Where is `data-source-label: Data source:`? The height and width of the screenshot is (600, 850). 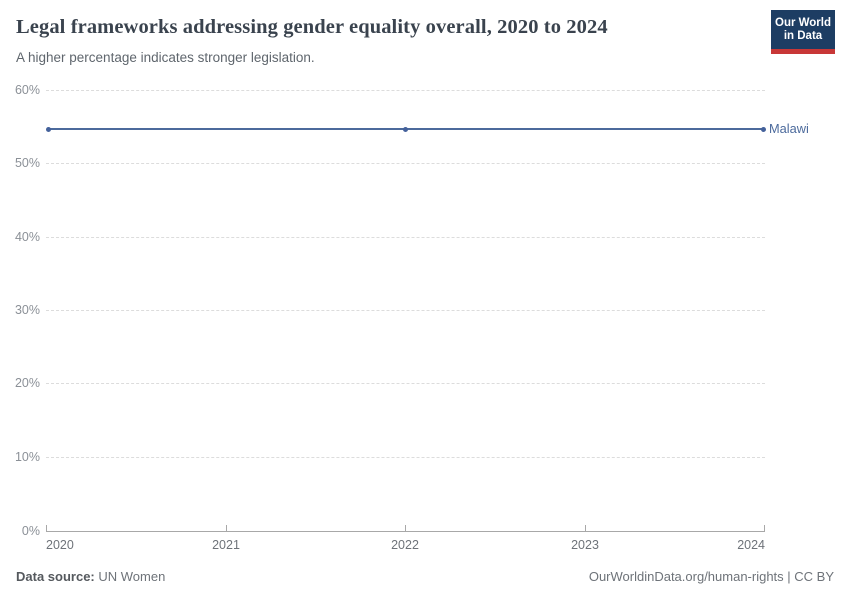
data-source-label: Data source: is located at coordinates (55, 576).